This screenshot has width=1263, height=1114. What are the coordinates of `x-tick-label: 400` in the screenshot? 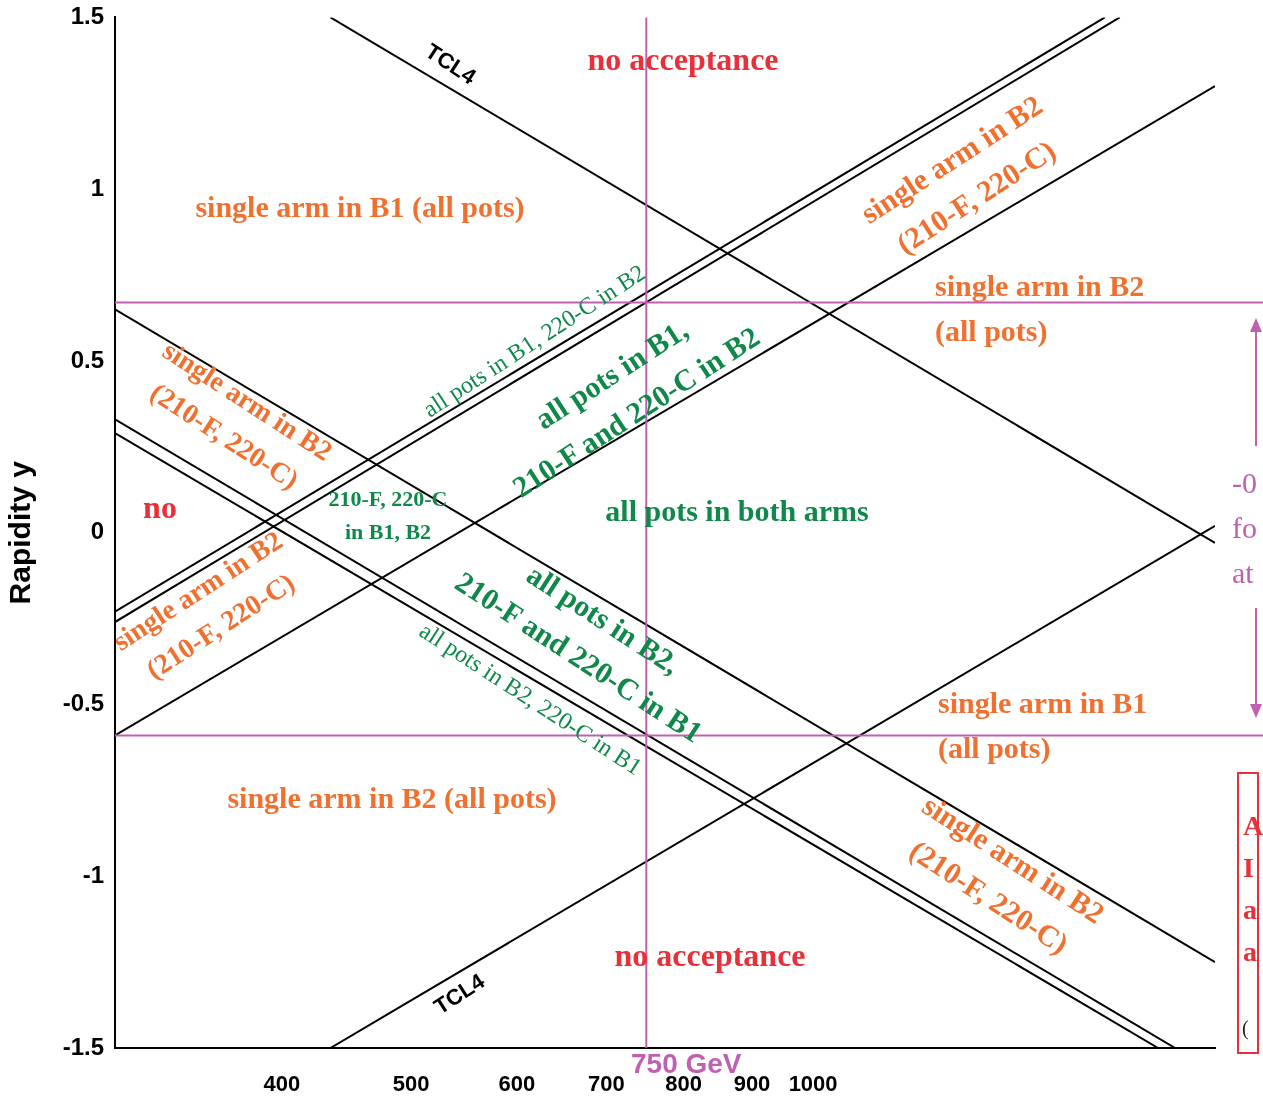 It's located at (282, 1084).